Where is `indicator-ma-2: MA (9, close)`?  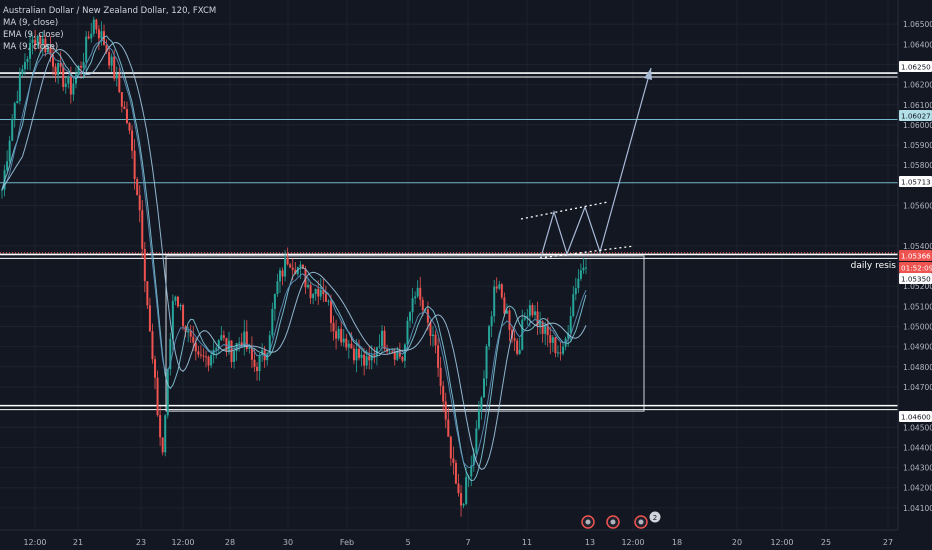 indicator-ma-2: MA (9, close) is located at coordinates (31, 47).